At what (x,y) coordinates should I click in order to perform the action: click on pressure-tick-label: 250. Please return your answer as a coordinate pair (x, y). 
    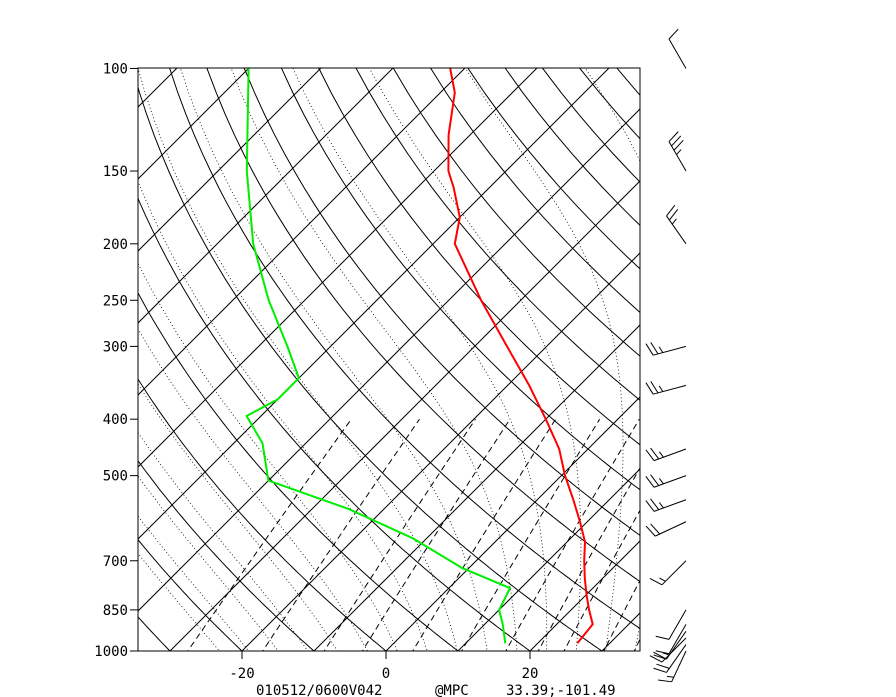
    Looking at the image, I should click on (115, 301).